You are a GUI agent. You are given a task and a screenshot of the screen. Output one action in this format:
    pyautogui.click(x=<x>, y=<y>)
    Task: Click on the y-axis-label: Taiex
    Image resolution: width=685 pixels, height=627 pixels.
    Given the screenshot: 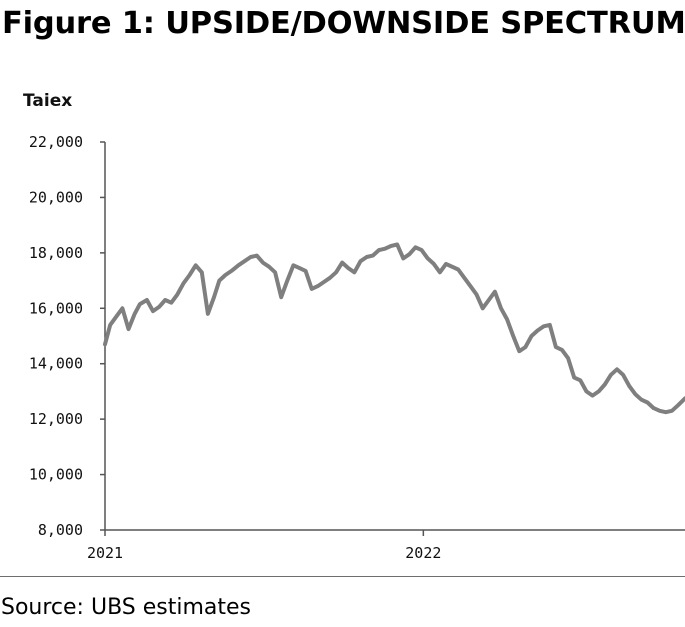 What is the action you would take?
    pyautogui.click(x=47, y=101)
    